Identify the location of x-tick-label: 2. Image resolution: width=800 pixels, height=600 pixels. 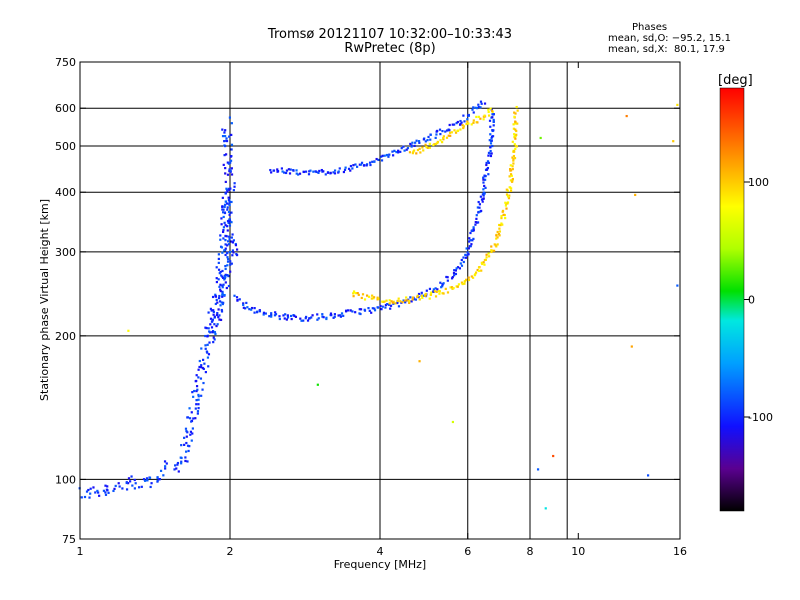
(230, 551).